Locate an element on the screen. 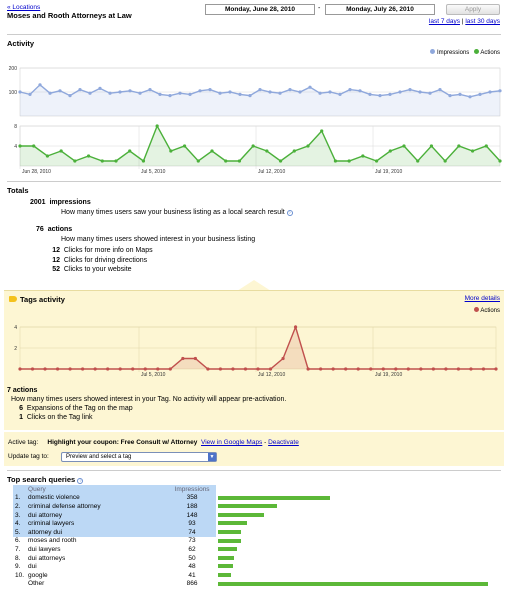 The height and width of the screenshot is (600, 508). query-impressions: 62 is located at coordinates (192, 549).